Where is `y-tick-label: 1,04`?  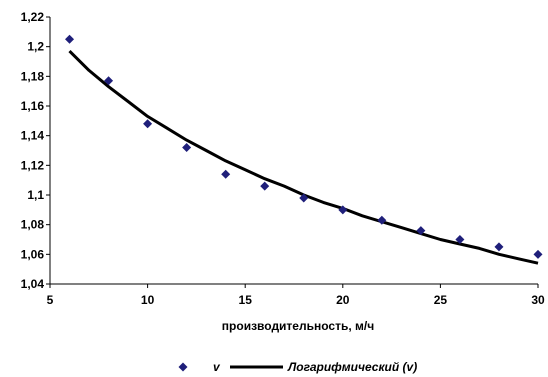
y-tick-label: 1,04 is located at coordinates (33, 284).